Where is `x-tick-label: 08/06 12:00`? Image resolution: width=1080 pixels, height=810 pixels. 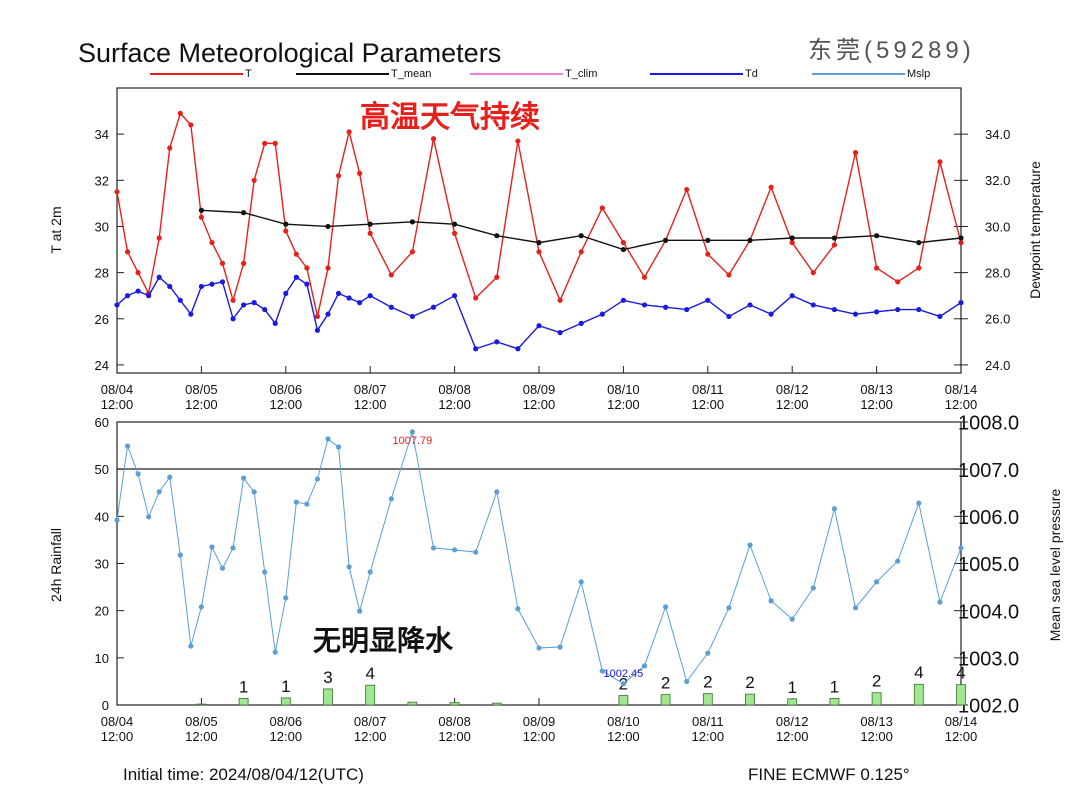 x-tick-label: 08/06 12:00 is located at coordinates (286, 397).